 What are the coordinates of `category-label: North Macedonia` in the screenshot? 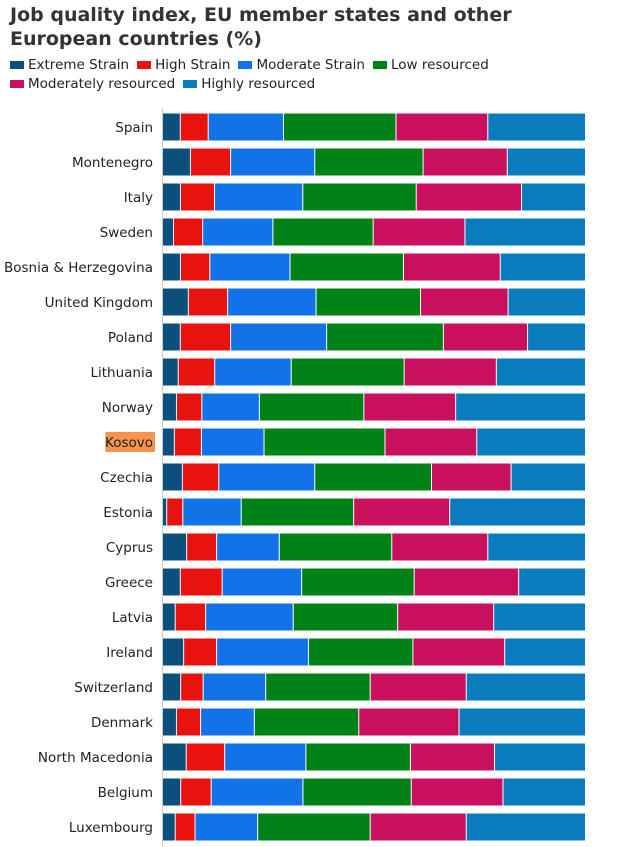 It's located at (95, 758).